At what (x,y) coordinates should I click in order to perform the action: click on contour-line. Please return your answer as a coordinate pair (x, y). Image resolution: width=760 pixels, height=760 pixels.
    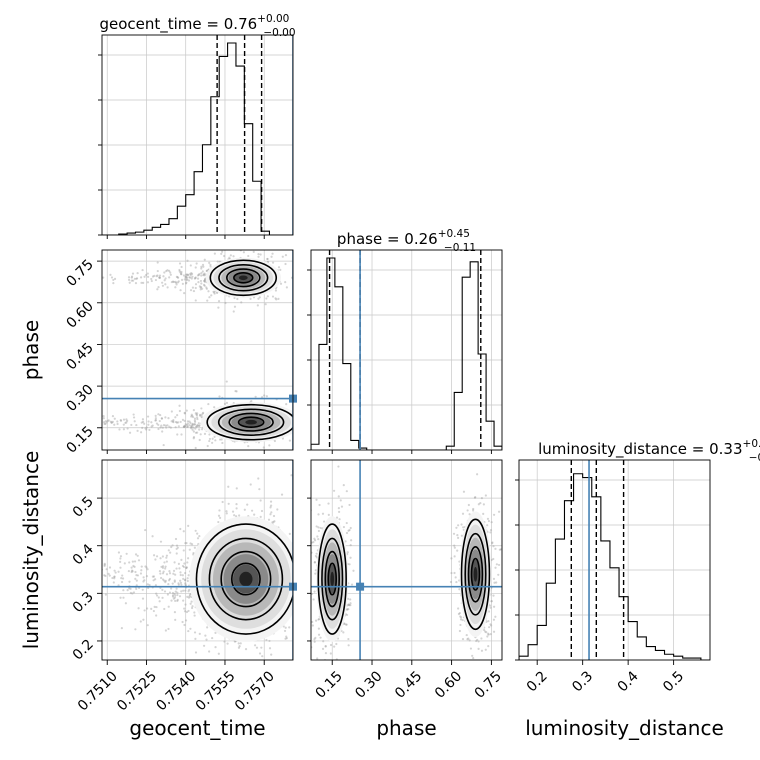
    Looking at the image, I should click on (243, 277).